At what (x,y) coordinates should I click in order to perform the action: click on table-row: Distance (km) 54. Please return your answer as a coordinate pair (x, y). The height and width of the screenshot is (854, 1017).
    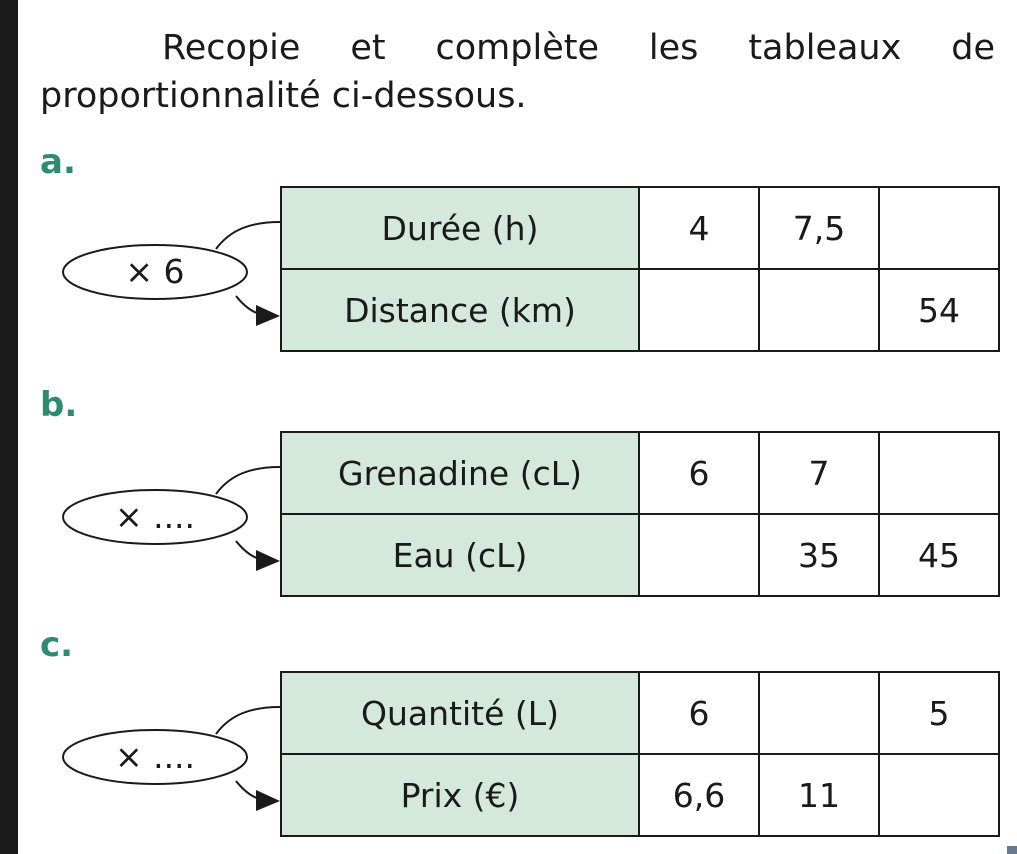
    Looking at the image, I should click on (640, 310).